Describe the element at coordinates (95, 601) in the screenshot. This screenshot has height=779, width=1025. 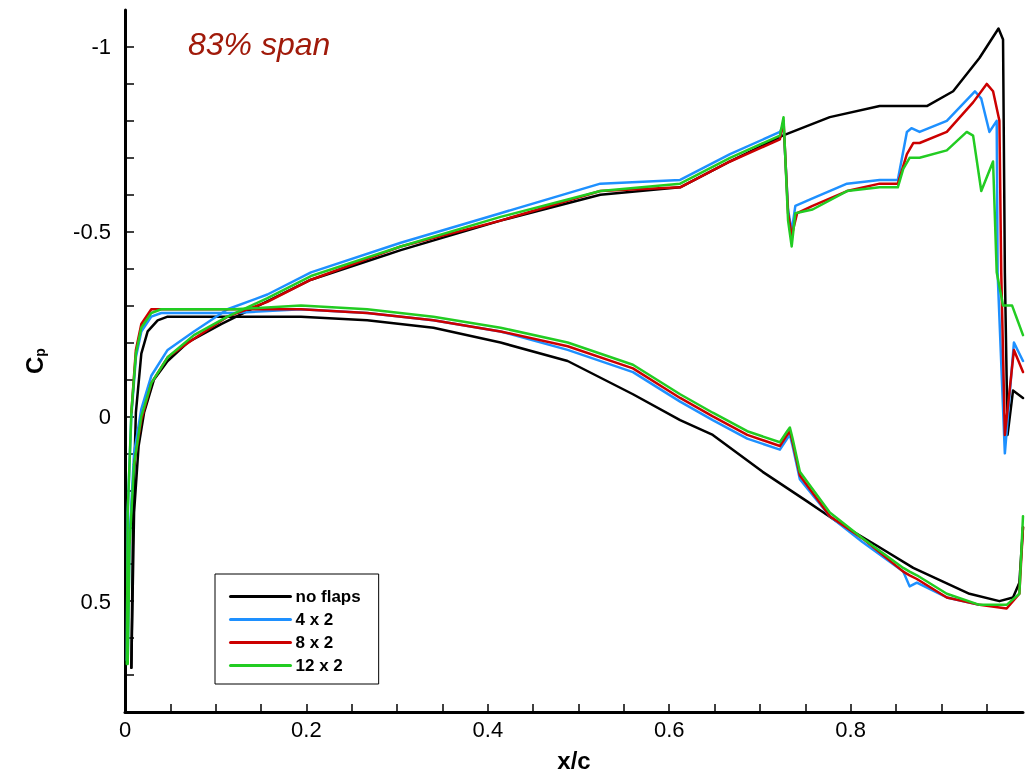
I see `y-tick-label: 0.5` at that location.